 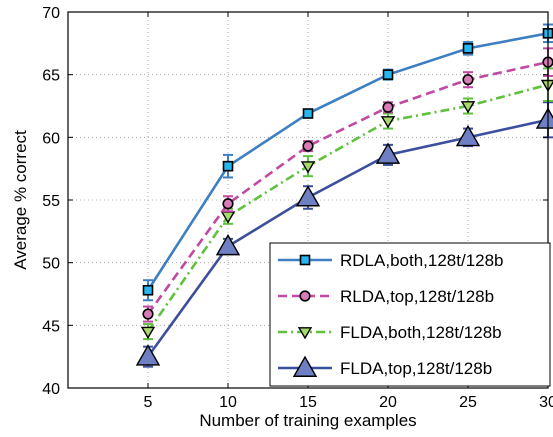 I want to click on legend-label: RDLA,both,128t/128b, so click(x=422, y=260).